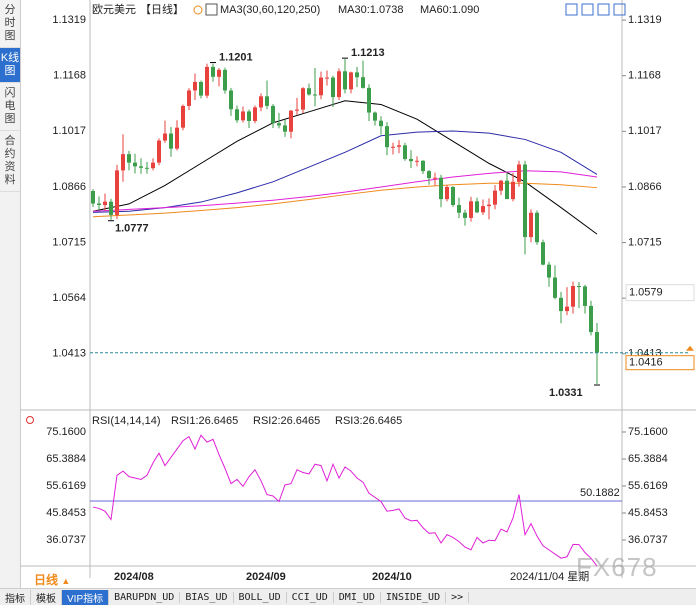 Image resolution: width=696 pixels, height=605 pixels. I want to click on rsi-title: RSI(14,14,14), so click(126, 421).